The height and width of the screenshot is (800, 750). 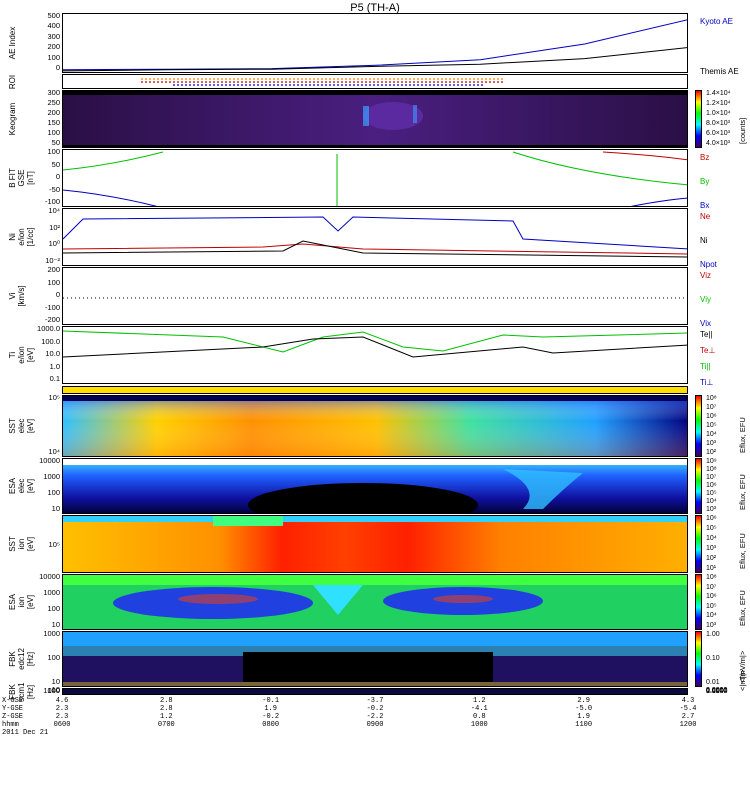 What do you see at coordinates (375, 725) in the screenshot?
I see `footer-value: 0900` at bounding box center [375, 725].